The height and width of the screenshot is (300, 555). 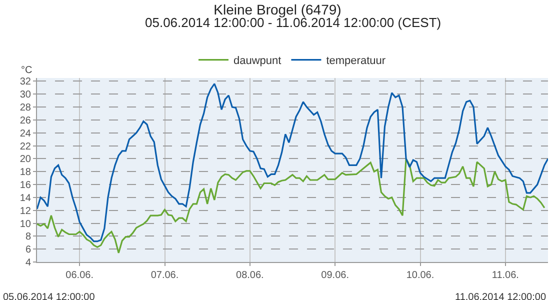 What do you see at coordinates (26, 146) in the screenshot?
I see `y-tick-label: 22` at bounding box center [26, 146].